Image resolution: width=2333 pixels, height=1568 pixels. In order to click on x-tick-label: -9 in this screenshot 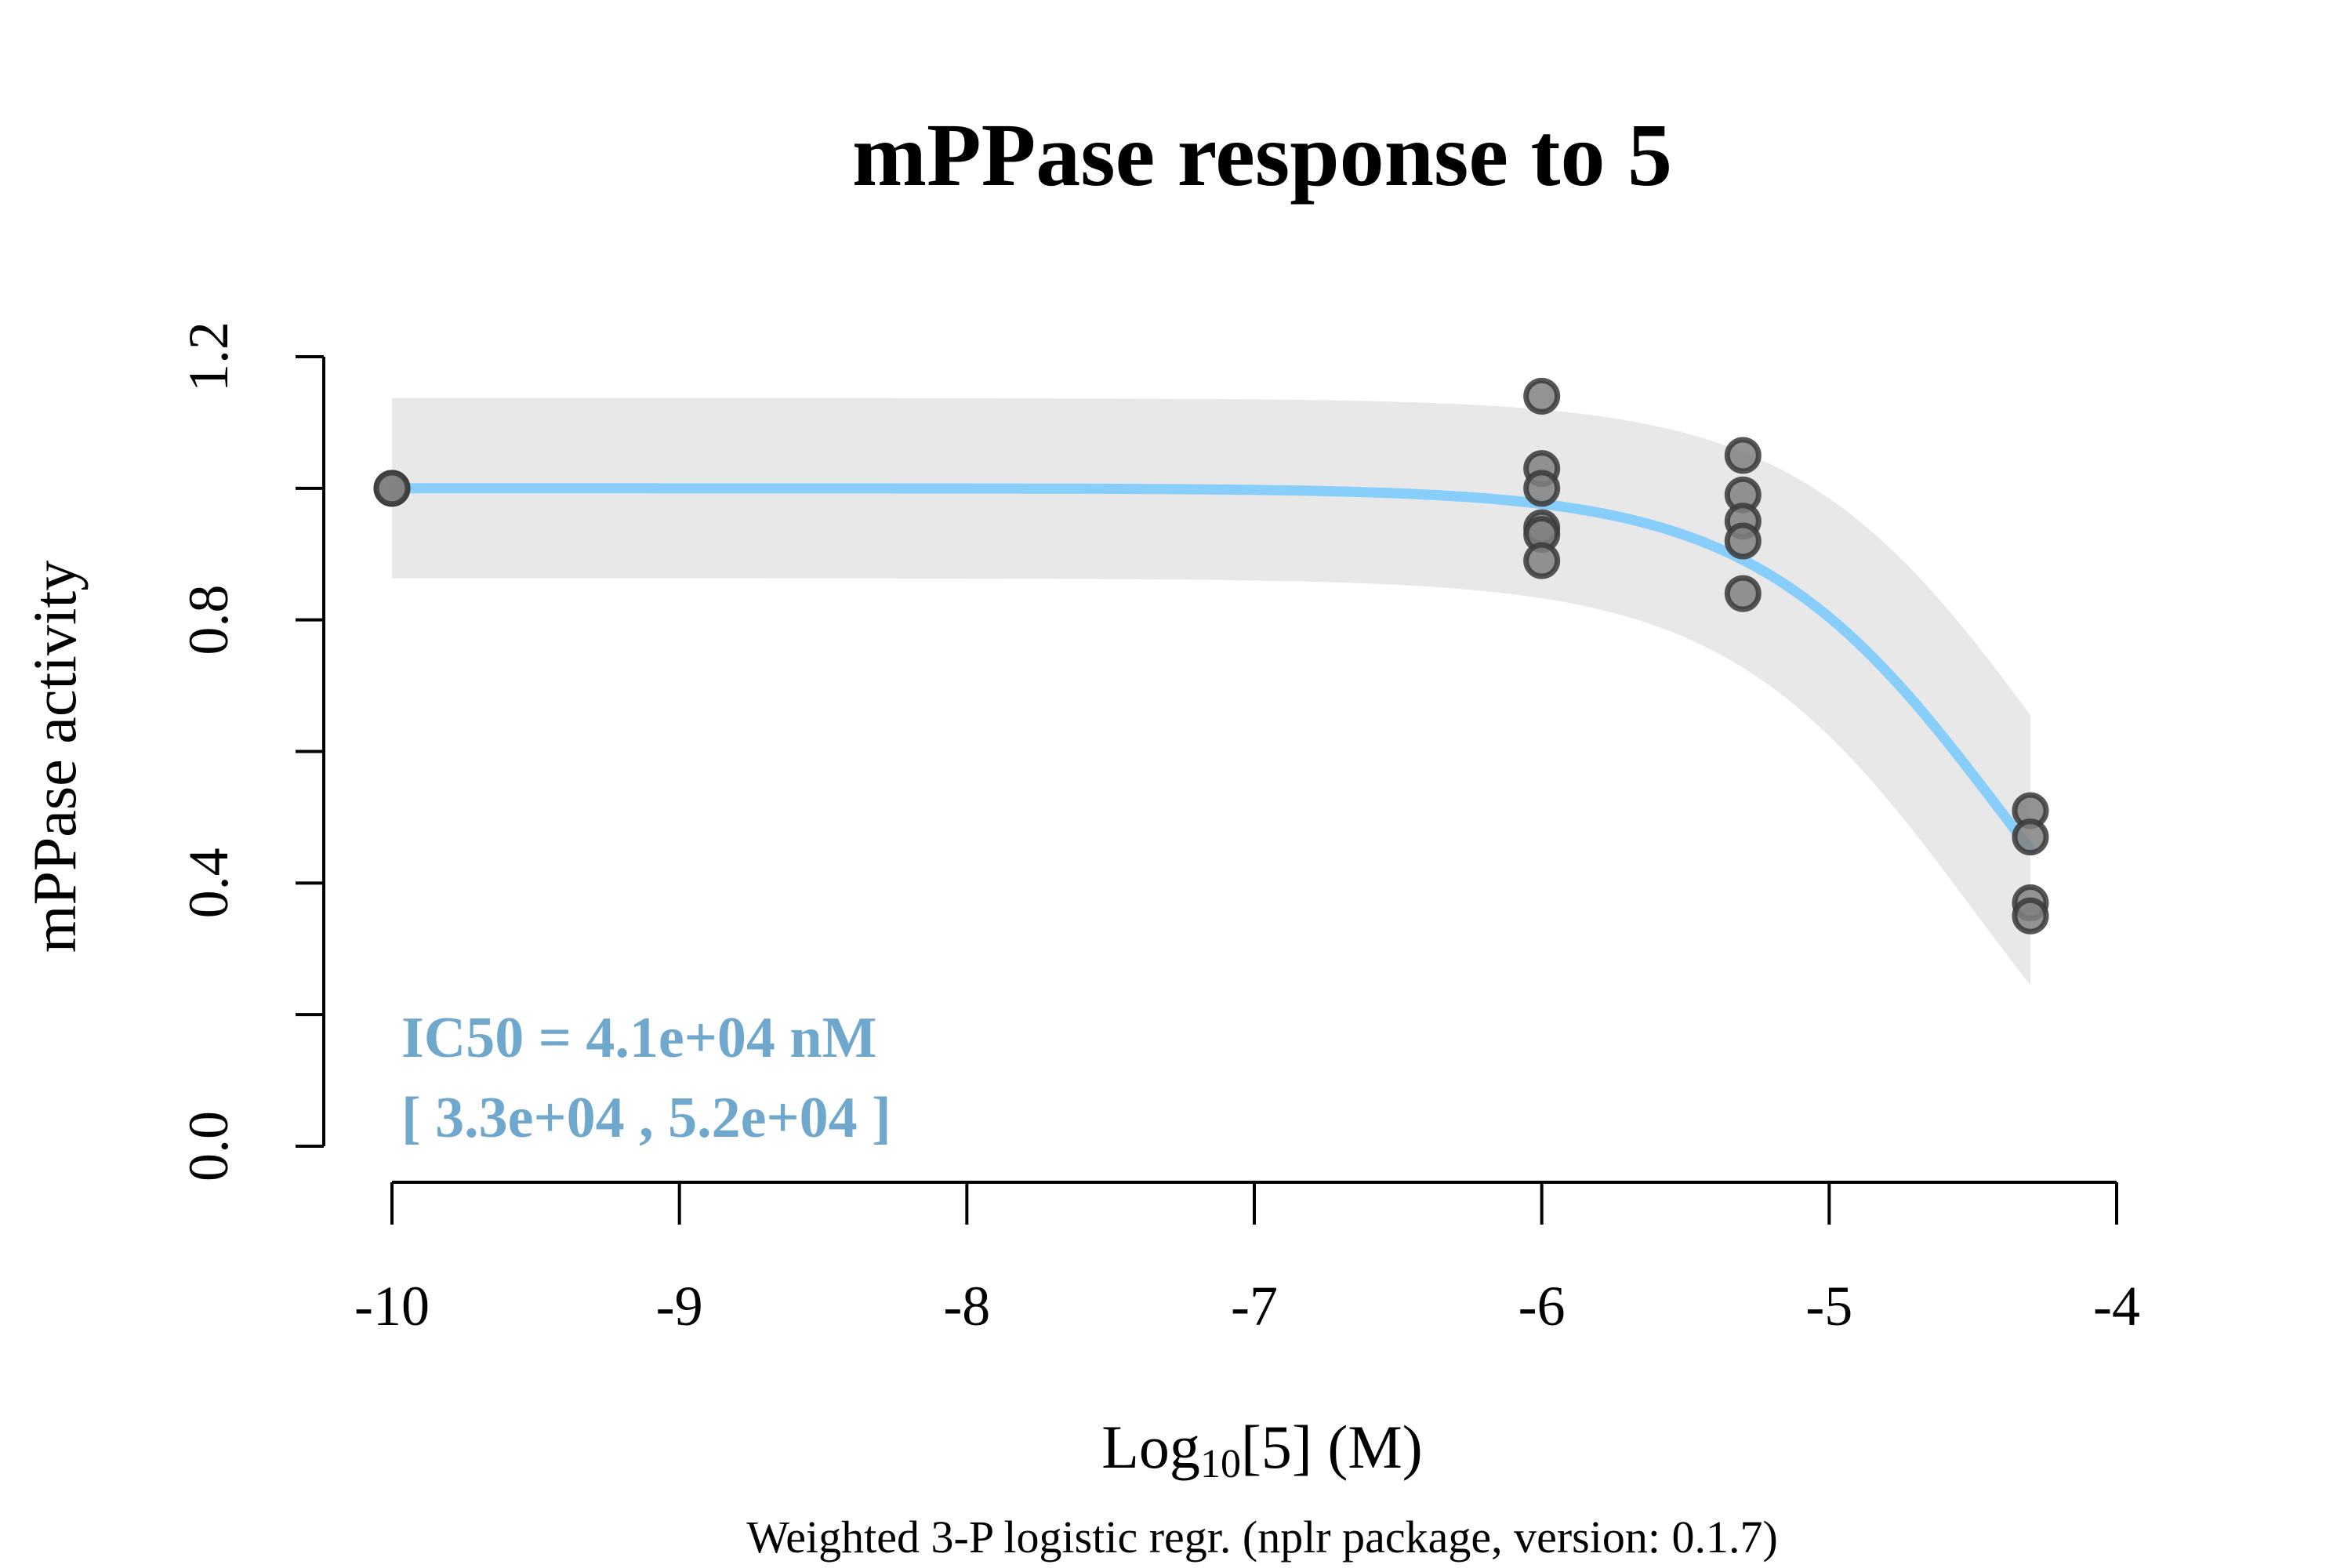, I will do `click(679, 1306)`.